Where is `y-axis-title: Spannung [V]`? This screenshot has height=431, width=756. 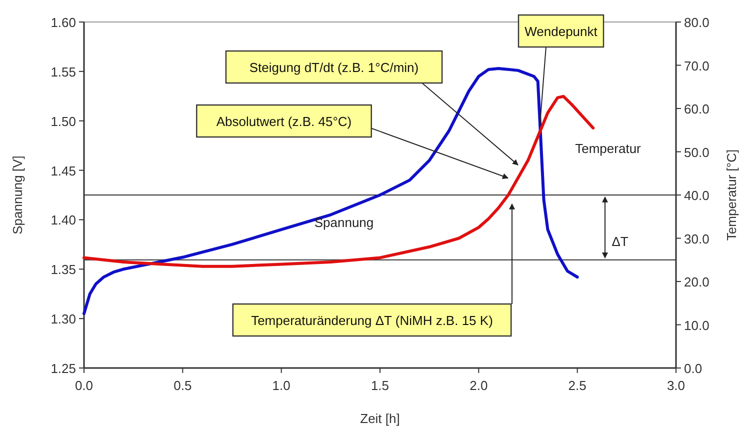 y-axis-title: Spannung [V] is located at coordinates (17, 195).